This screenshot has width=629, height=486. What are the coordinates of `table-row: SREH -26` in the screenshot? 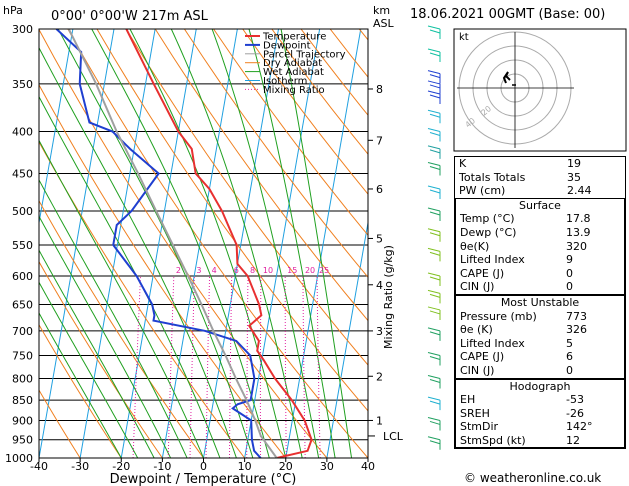 It's located at (540, 414).